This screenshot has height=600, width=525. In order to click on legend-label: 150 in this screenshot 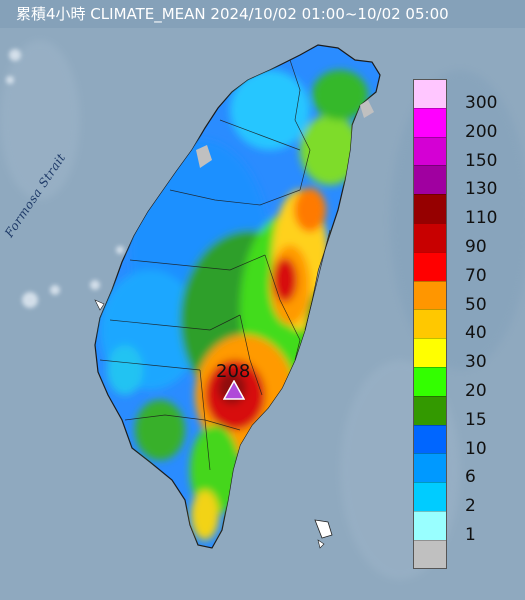, I will do `click(481, 160)`.